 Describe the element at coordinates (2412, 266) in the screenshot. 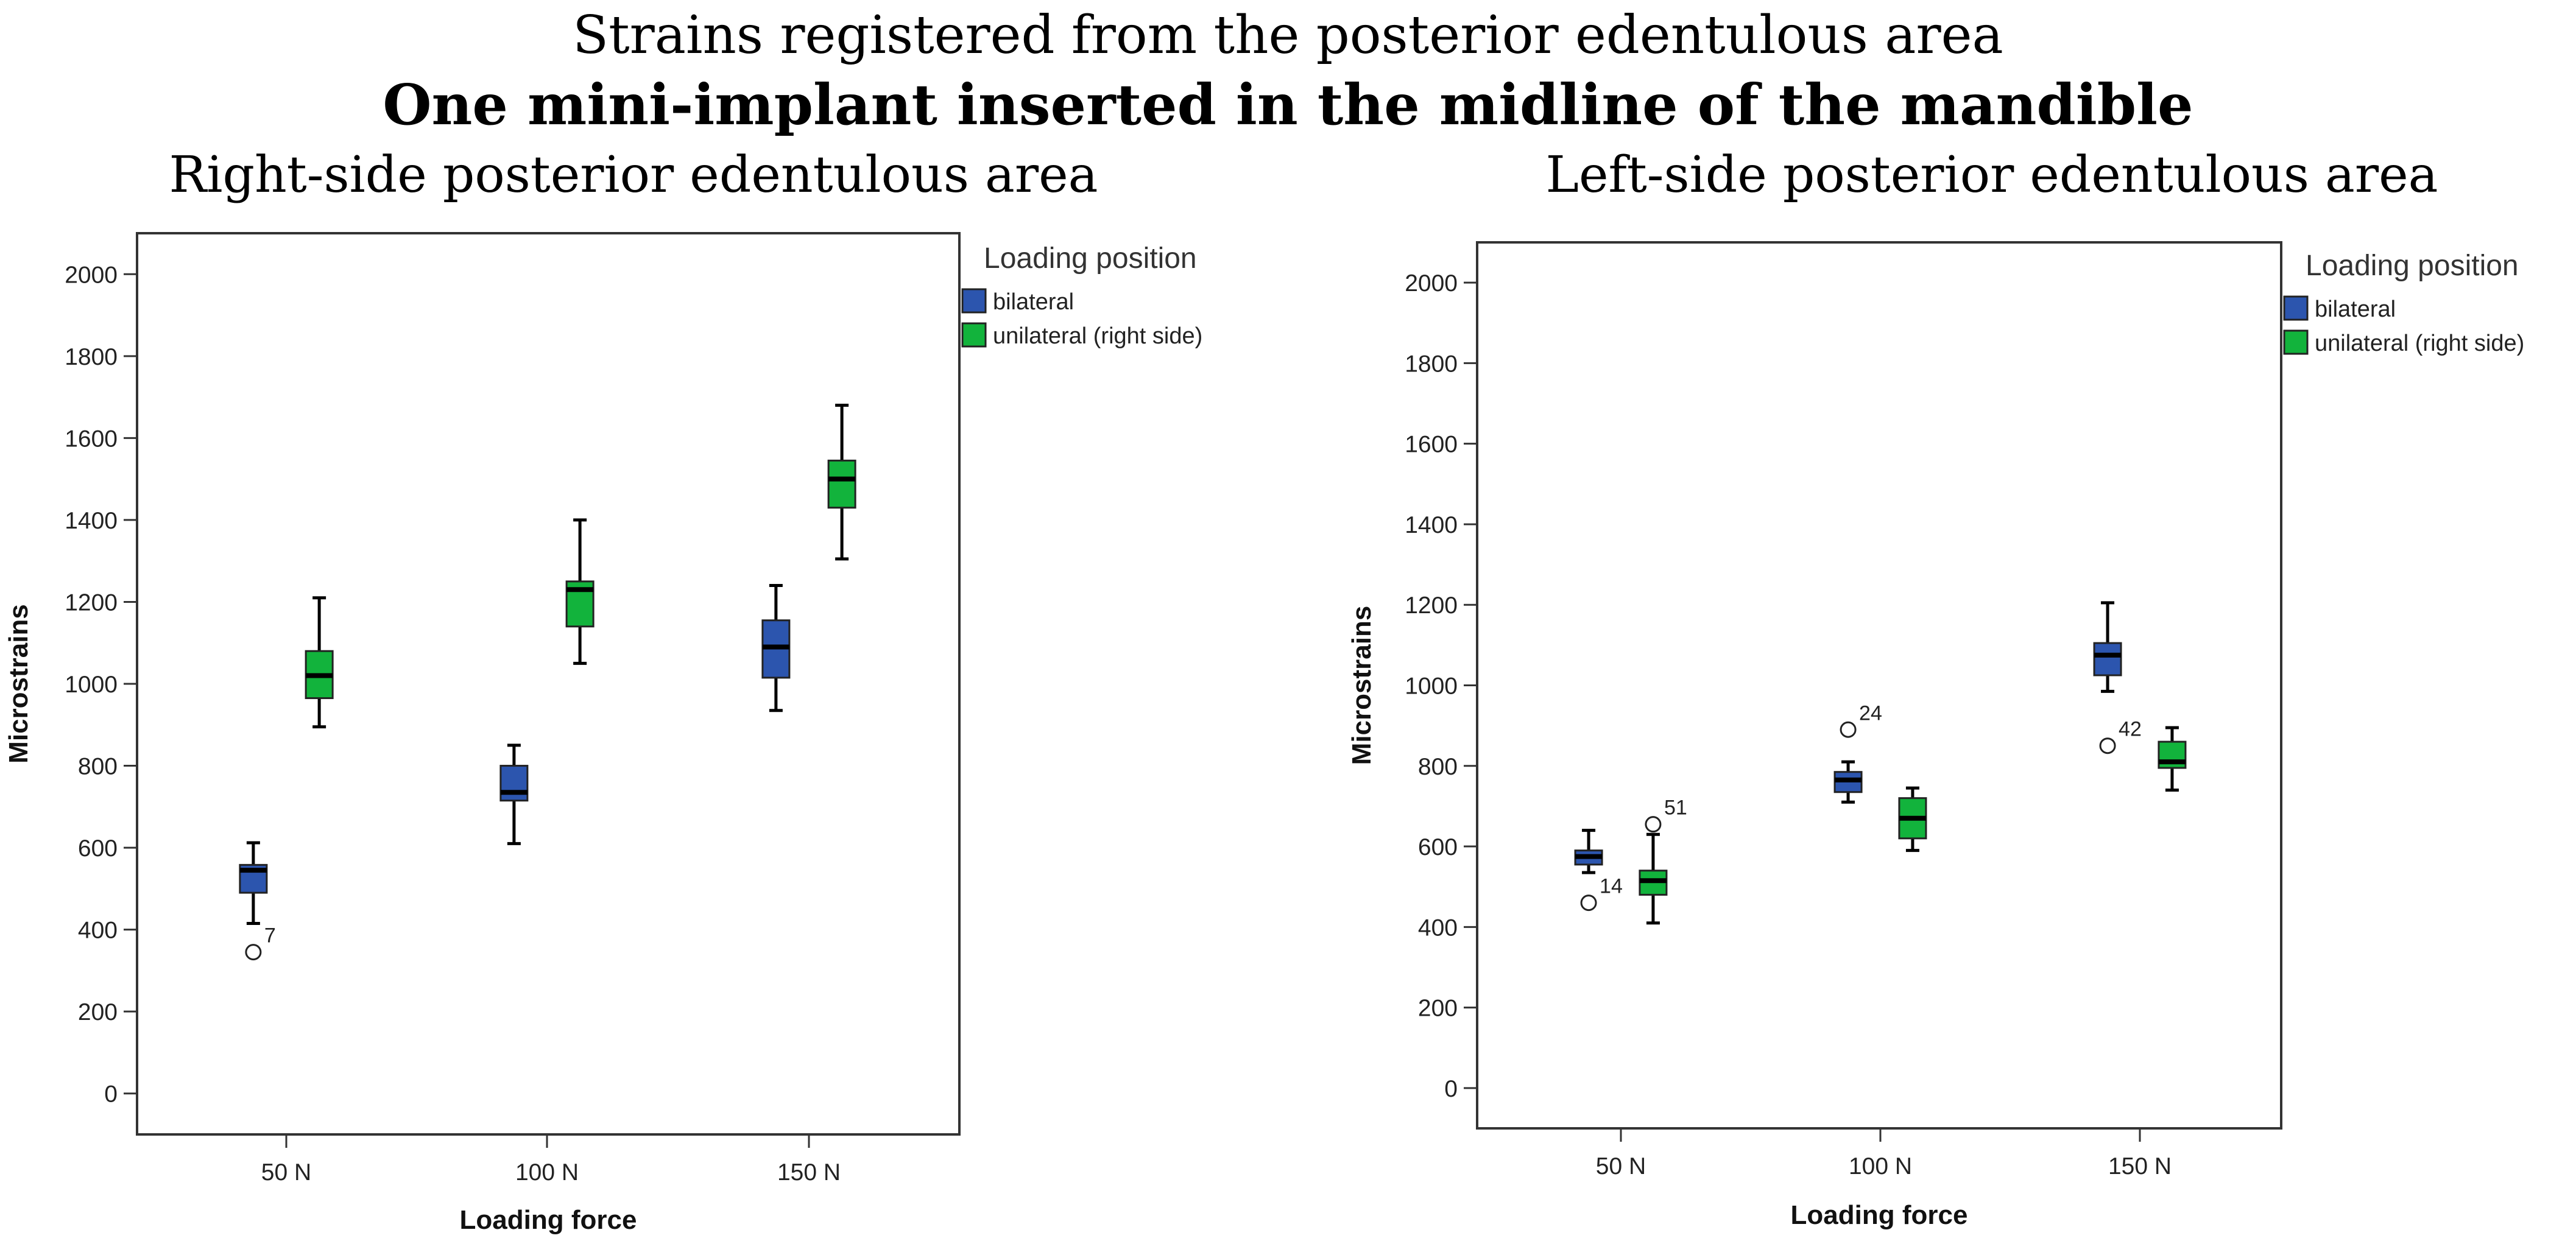

I see `left-legend-title: Loading position` at that location.